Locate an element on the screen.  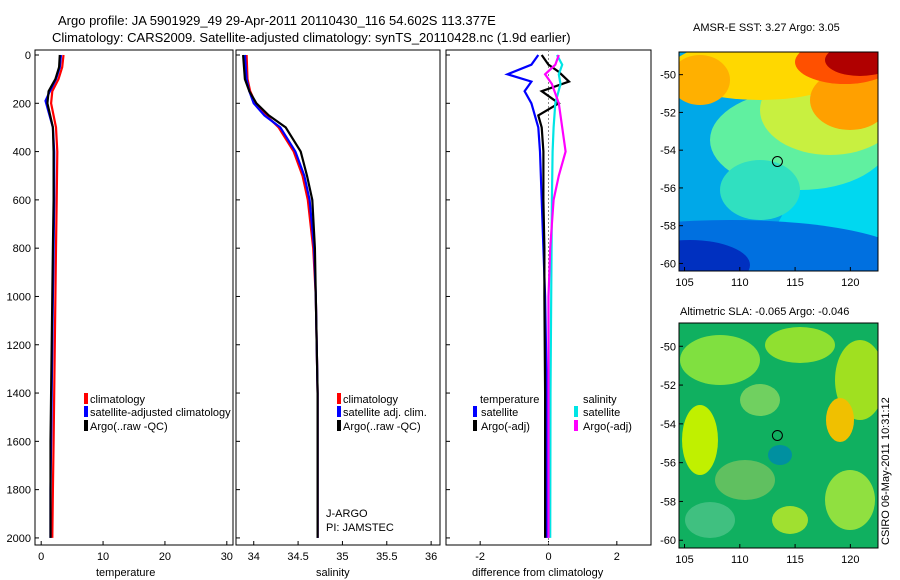
sst-map-title: AMSR-E SST: 3.27 Argo: 3.05 is located at coordinates (766, 28).